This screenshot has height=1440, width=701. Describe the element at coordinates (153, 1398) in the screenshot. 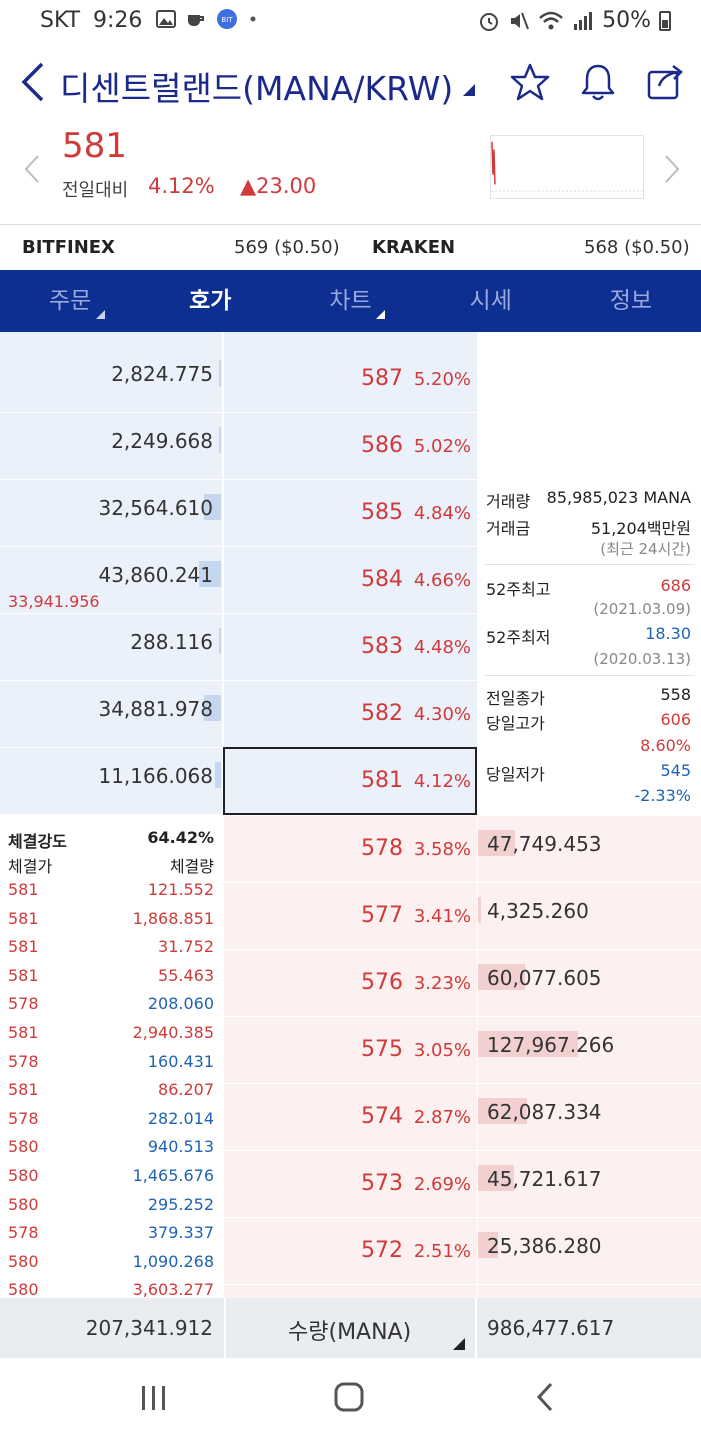

I see `recent-apps-icon` at that location.